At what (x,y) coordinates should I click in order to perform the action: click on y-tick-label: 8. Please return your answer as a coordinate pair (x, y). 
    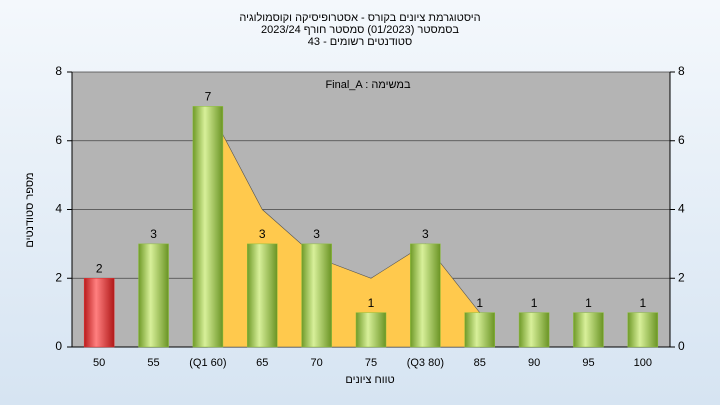
    Looking at the image, I should click on (58, 71).